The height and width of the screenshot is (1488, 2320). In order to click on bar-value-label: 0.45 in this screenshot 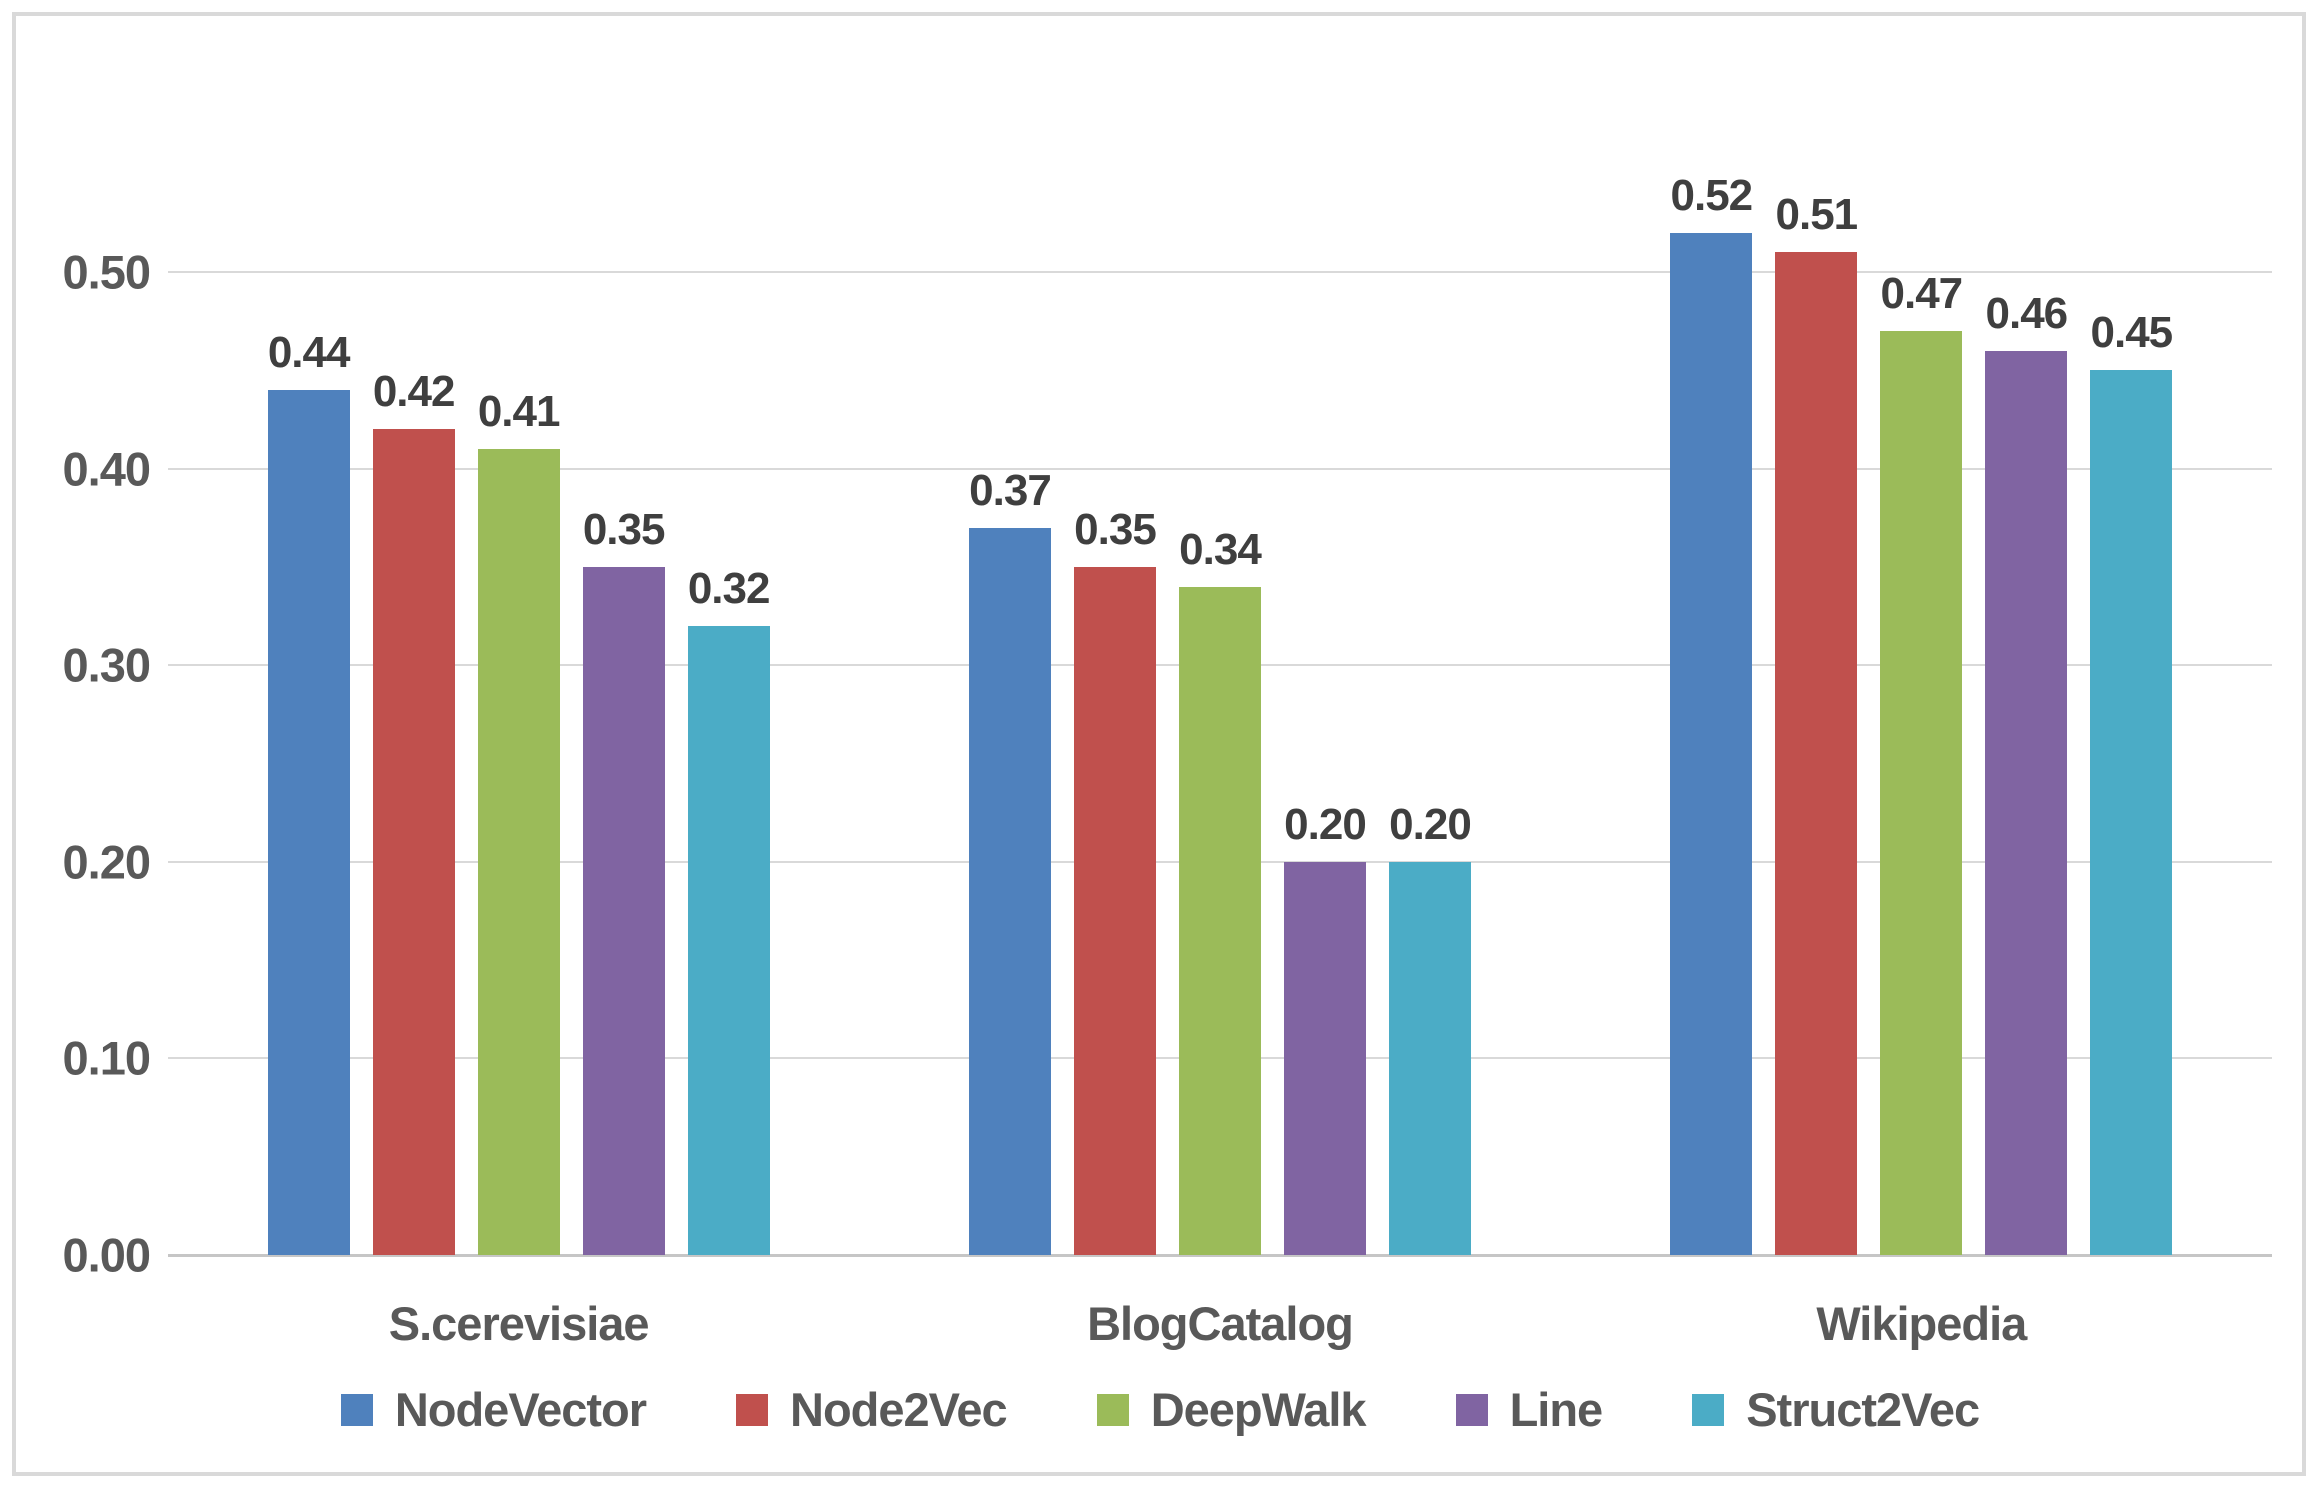, I will do `click(2131, 333)`.